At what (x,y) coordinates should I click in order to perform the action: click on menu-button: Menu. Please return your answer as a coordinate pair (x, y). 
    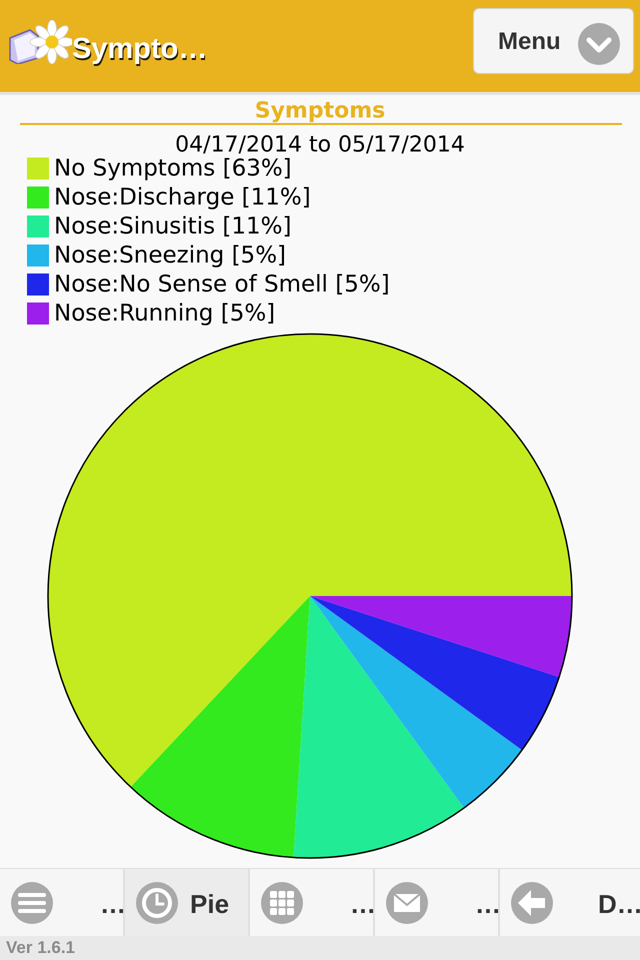
    Looking at the image, I should click on (553, 41).